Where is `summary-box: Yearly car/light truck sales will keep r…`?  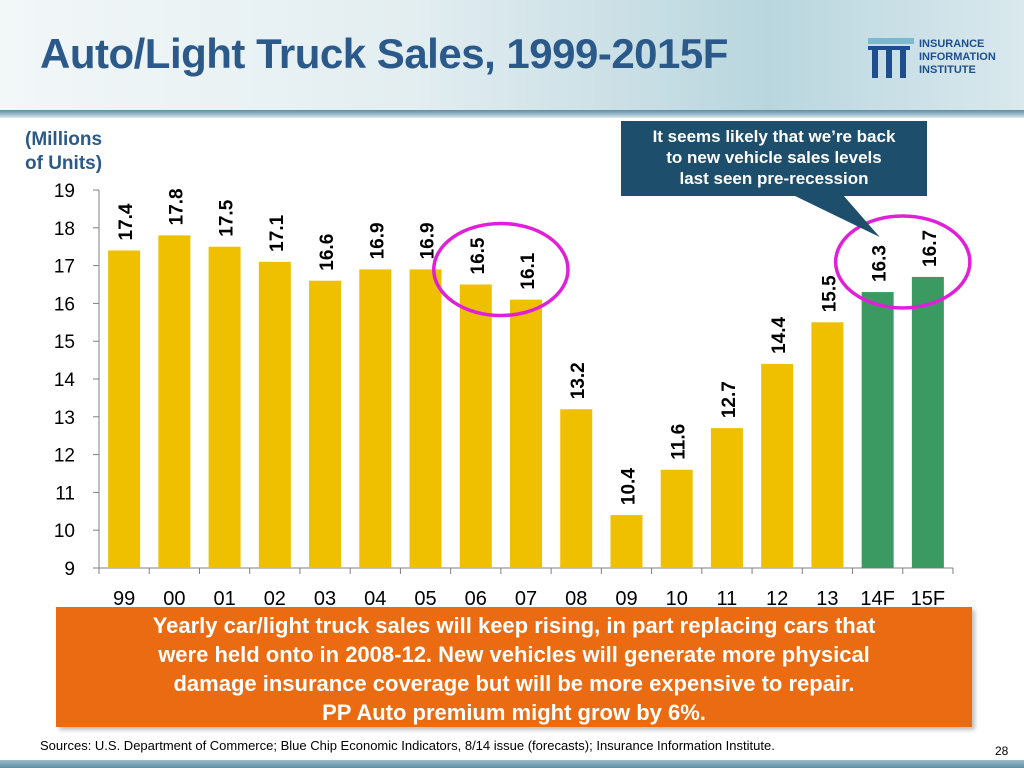
summary-box: Yearly car/light truck sales will keep r… is located at coordinates (514, 667).